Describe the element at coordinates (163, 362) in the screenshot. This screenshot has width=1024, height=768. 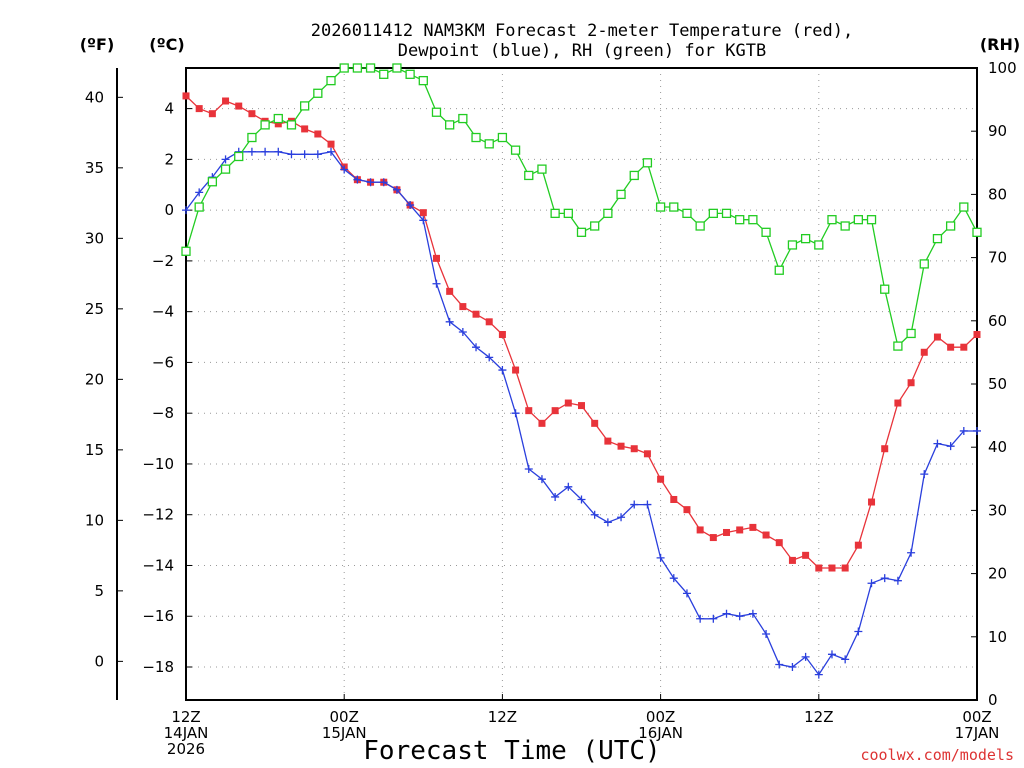
I see `celsius-tick-label: −6` at that location.